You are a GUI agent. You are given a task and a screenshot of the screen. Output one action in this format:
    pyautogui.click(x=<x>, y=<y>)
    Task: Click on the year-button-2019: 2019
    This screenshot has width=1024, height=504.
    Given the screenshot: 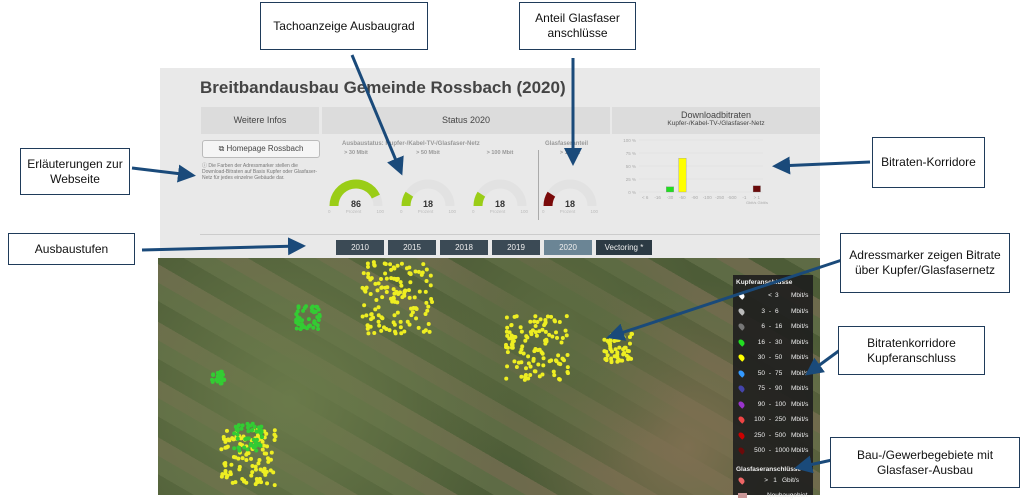 What is the action you would take?
    pyautogui.click(x=516, y=247)
    